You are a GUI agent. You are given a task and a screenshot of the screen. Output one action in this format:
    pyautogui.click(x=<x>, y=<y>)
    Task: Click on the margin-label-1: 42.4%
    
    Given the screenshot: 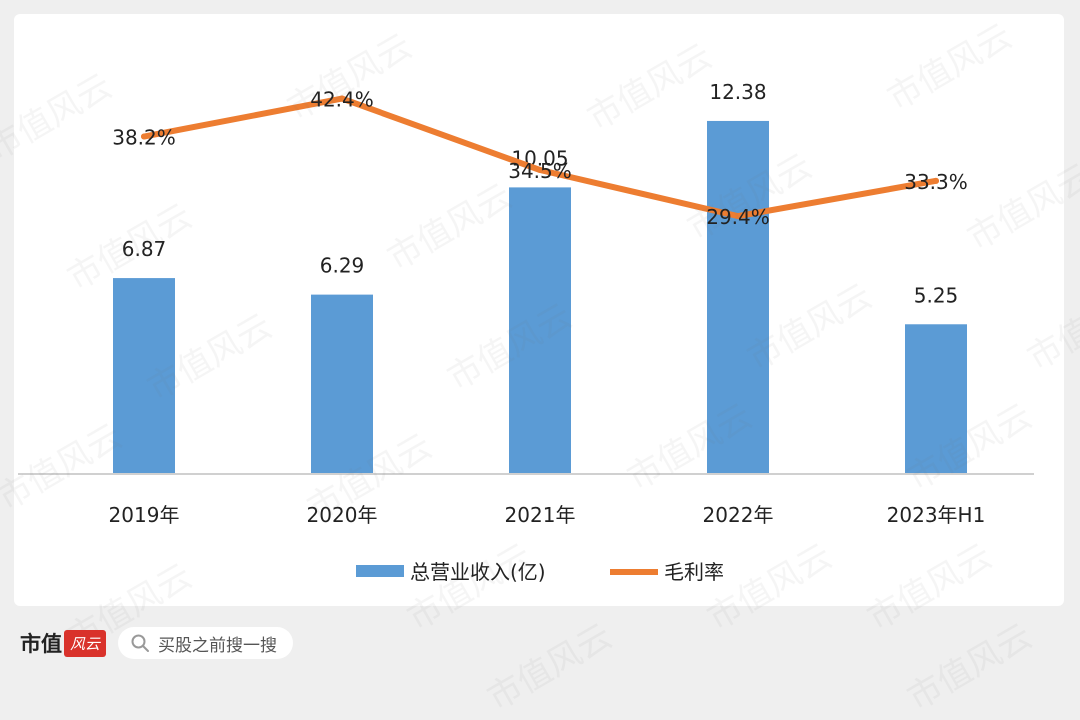 What is the action you would take?
    pyautogui.click(x=342, y=100)
    